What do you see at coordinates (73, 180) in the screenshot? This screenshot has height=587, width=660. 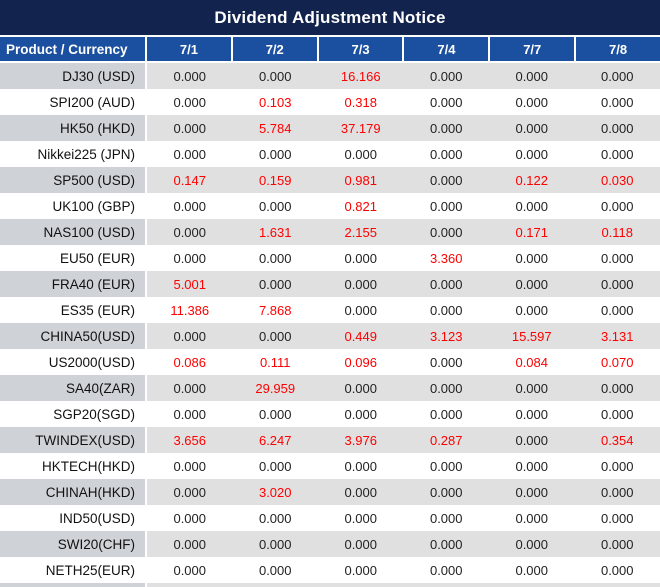 I see `row-label-product: SP500 (USD)` at bounding box center [73, 180].